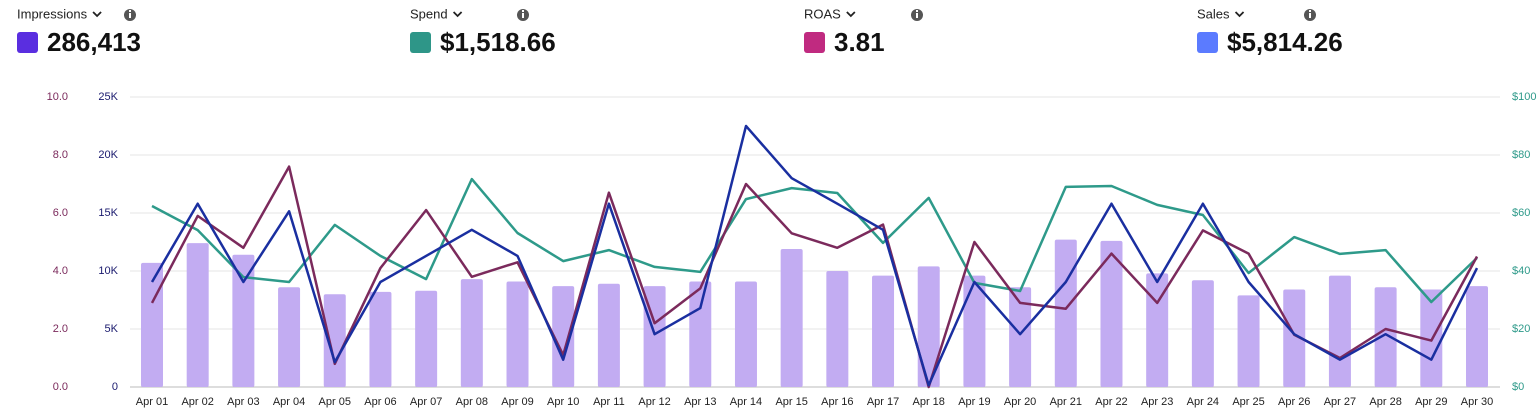 This screenshot has height=413, width=1540. What do you see at coordinates (112, 329) in the screenshot?
I see `y-tick-label: 5K` at bounding box center [112, 329].